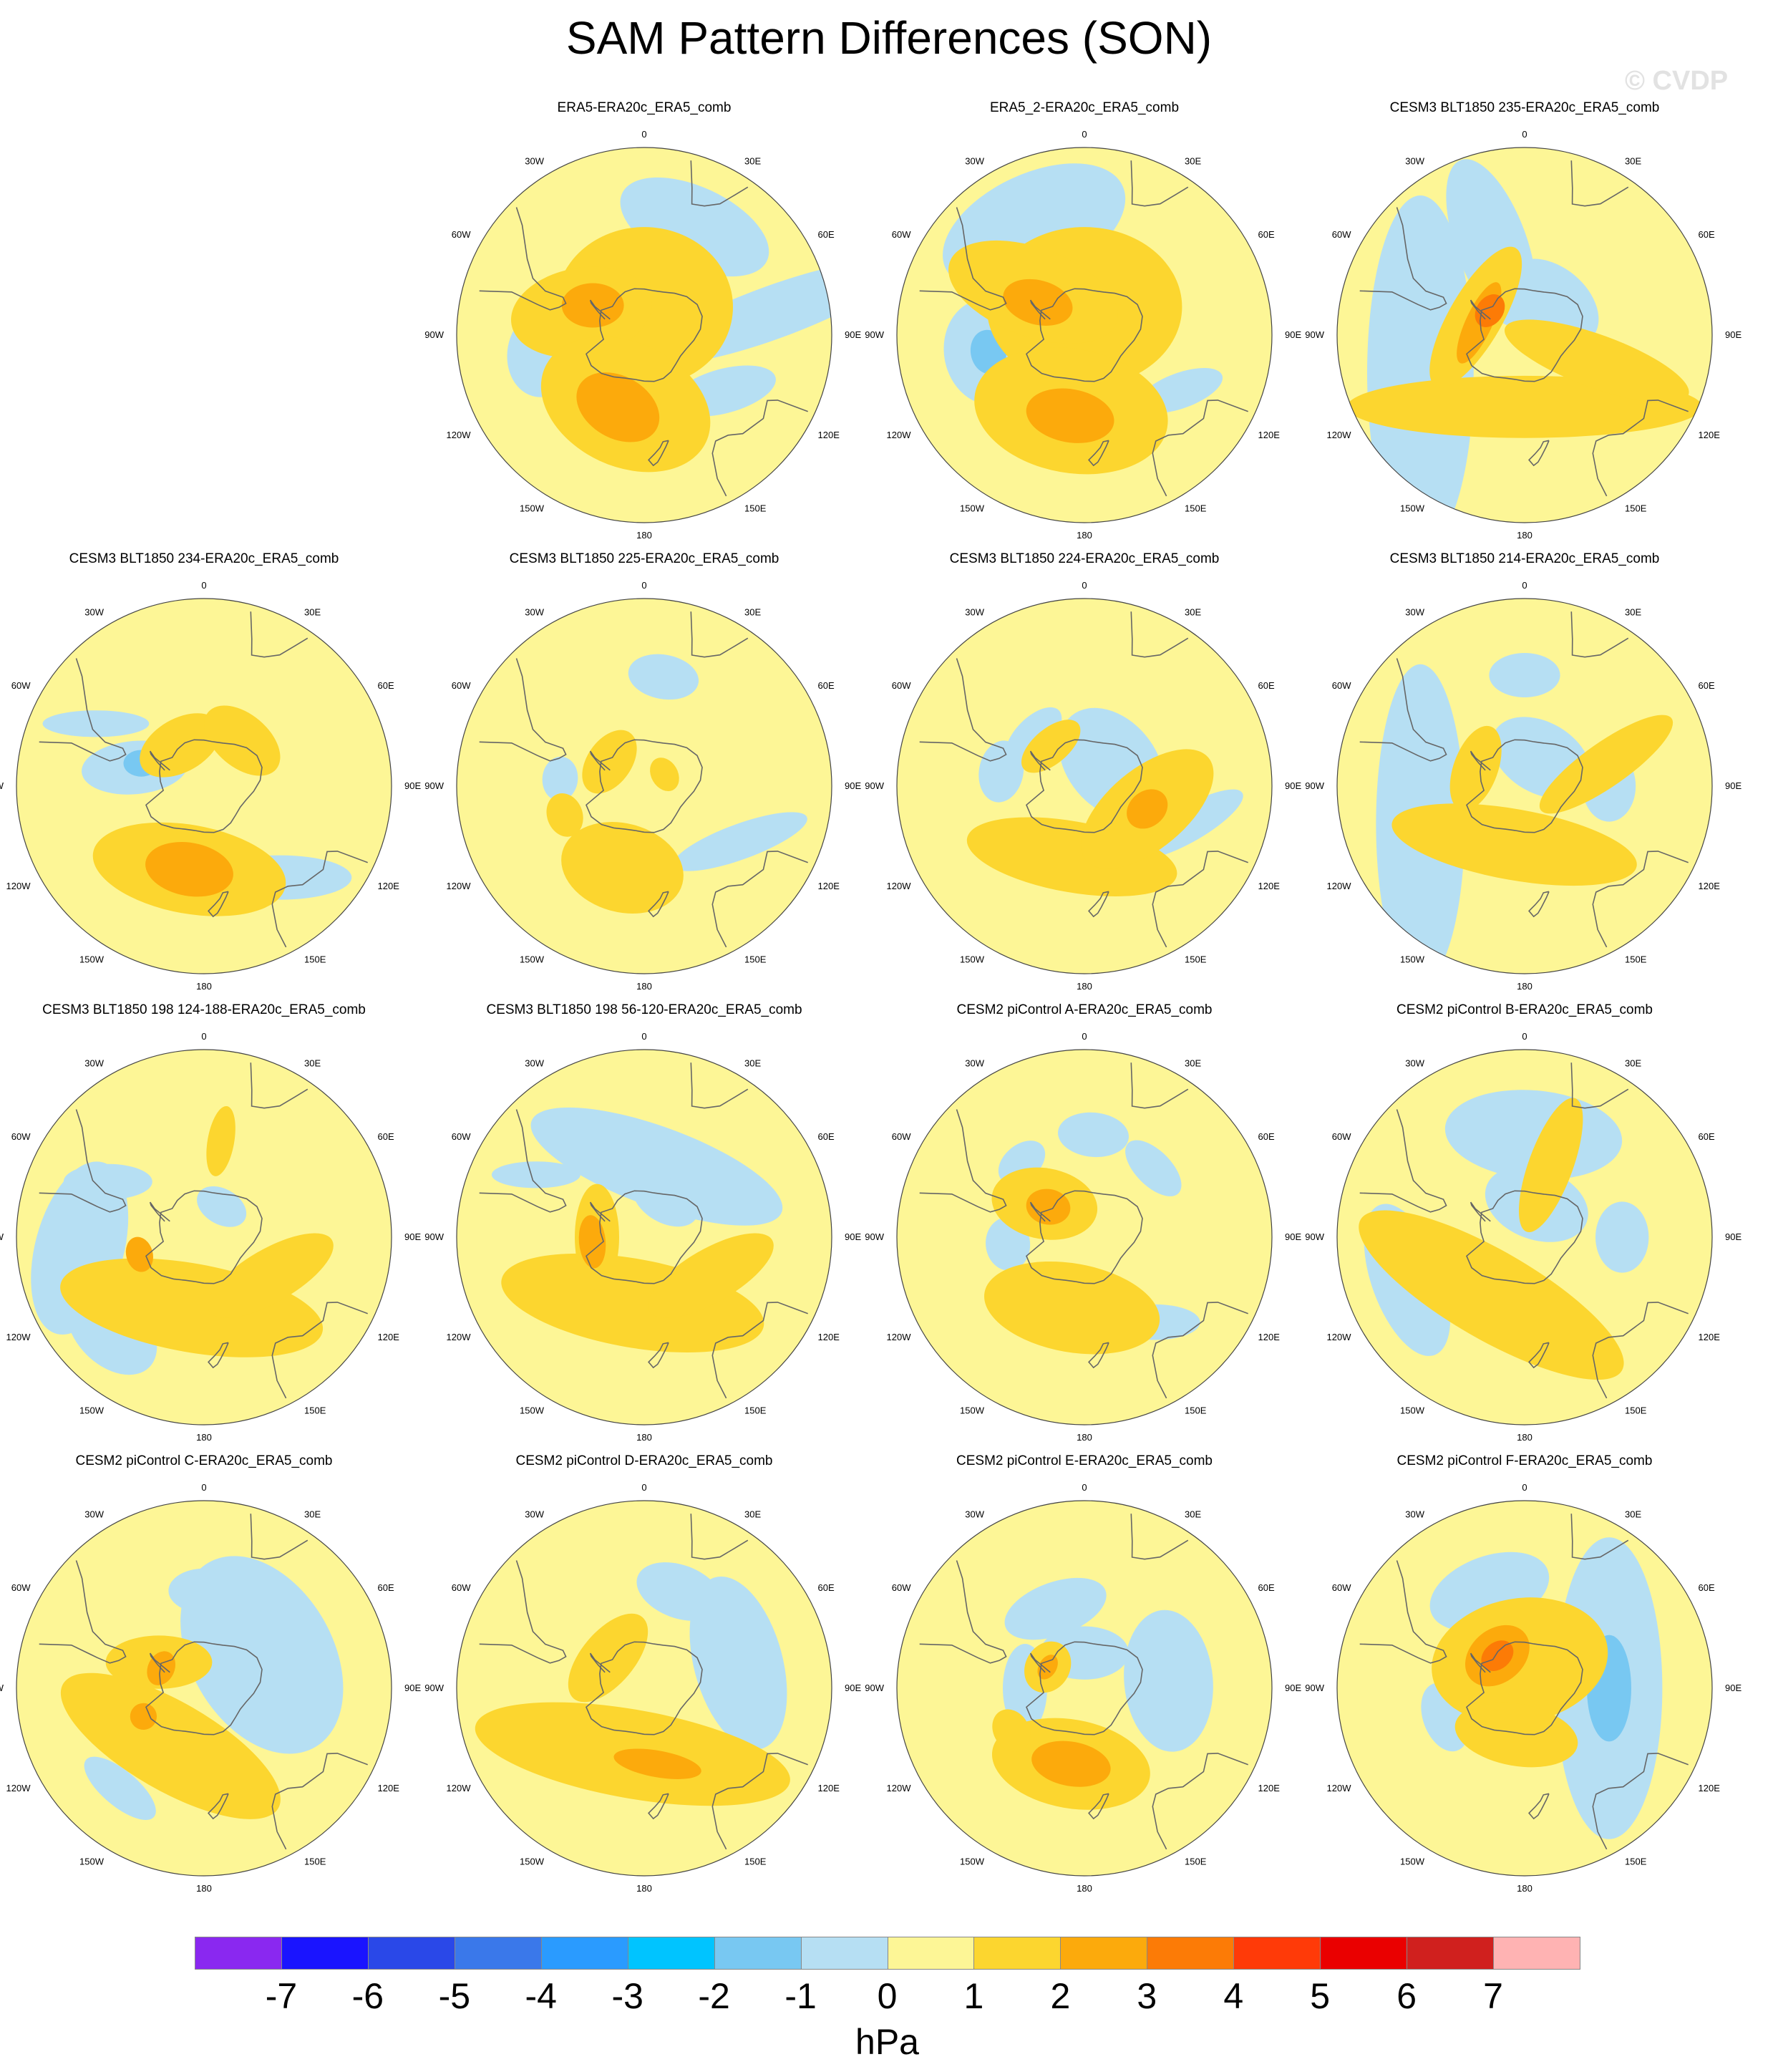 Image resolution: width=1778 pixels, height=2072 pixels. I want to click on panel-title: CESM2 piControl A-ERA20c_ERA5_comb, so click(1084, 1009).